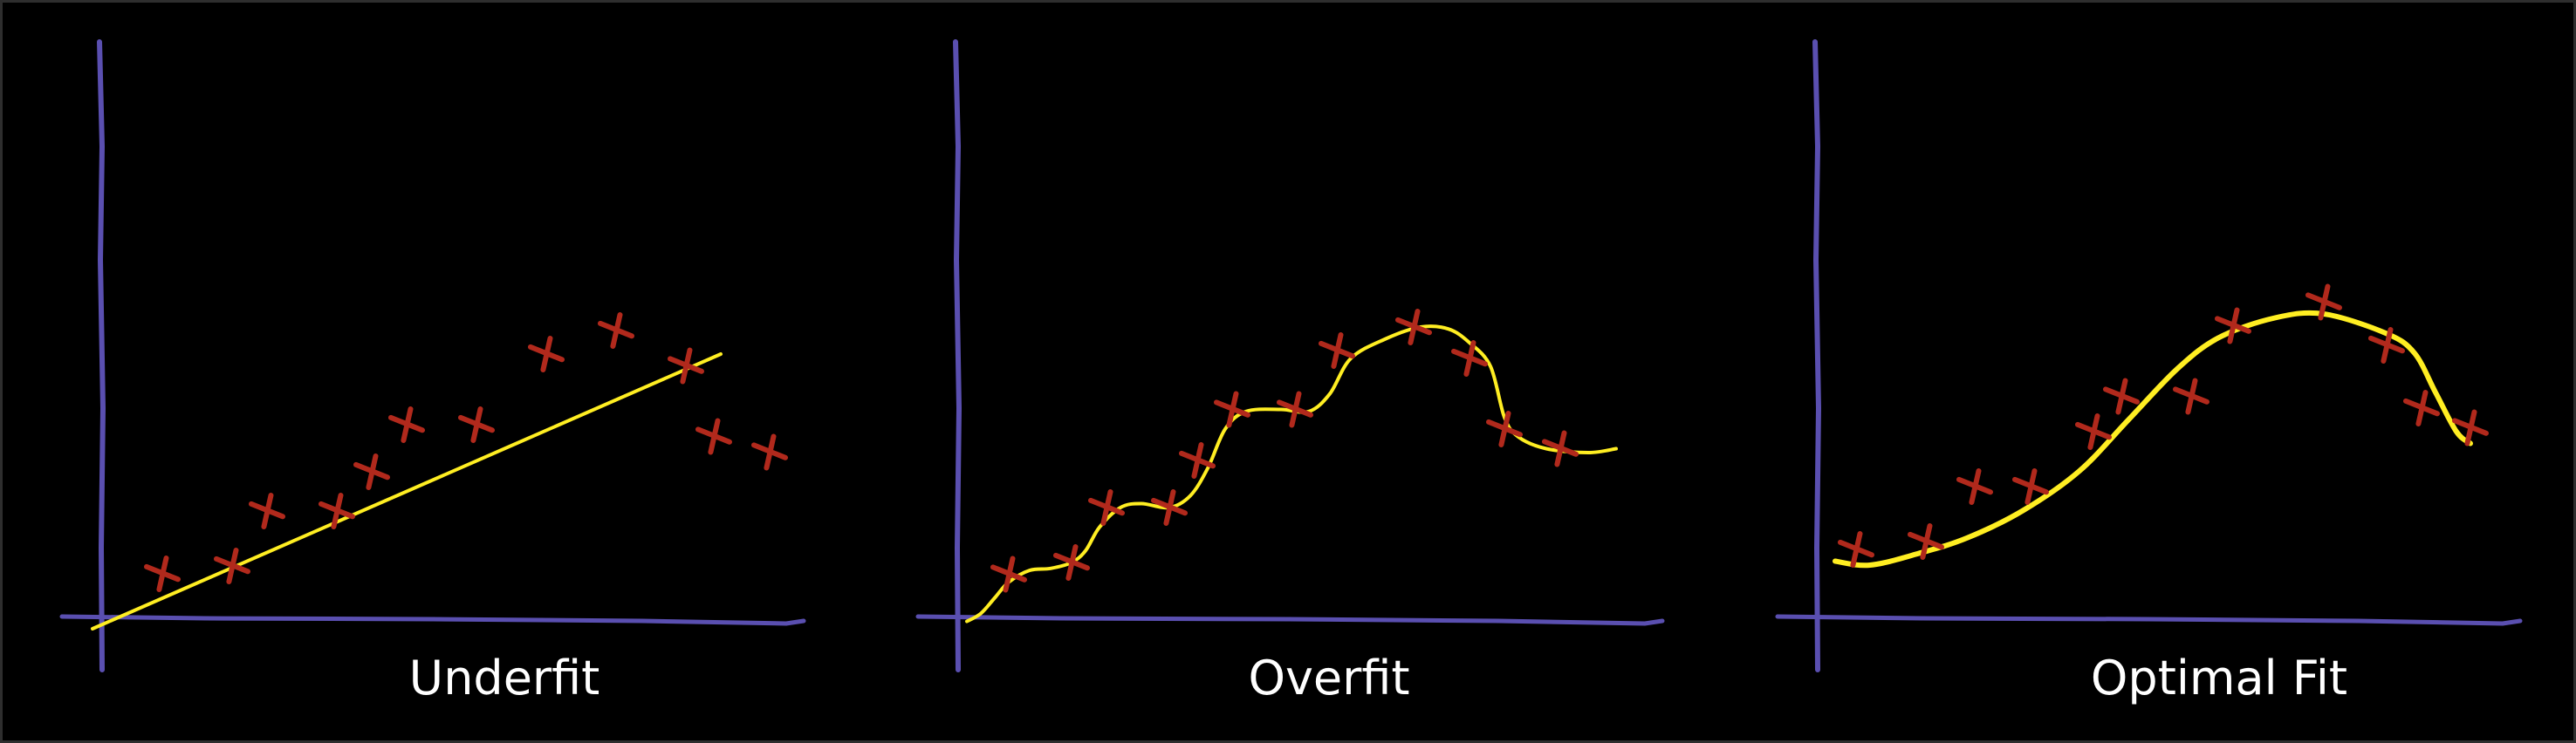  Describe the element at coordinates (505, 678) in the screenshot. I see `panel-label: Underfit` at that location.